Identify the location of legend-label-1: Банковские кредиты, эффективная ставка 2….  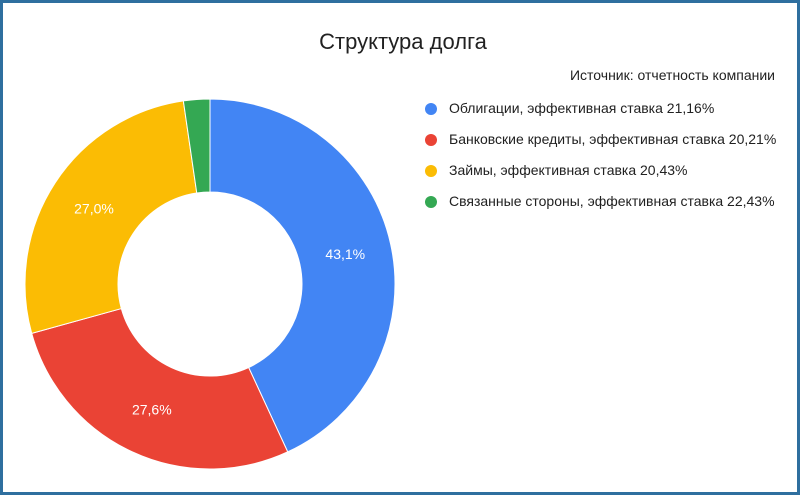
(613, 139).